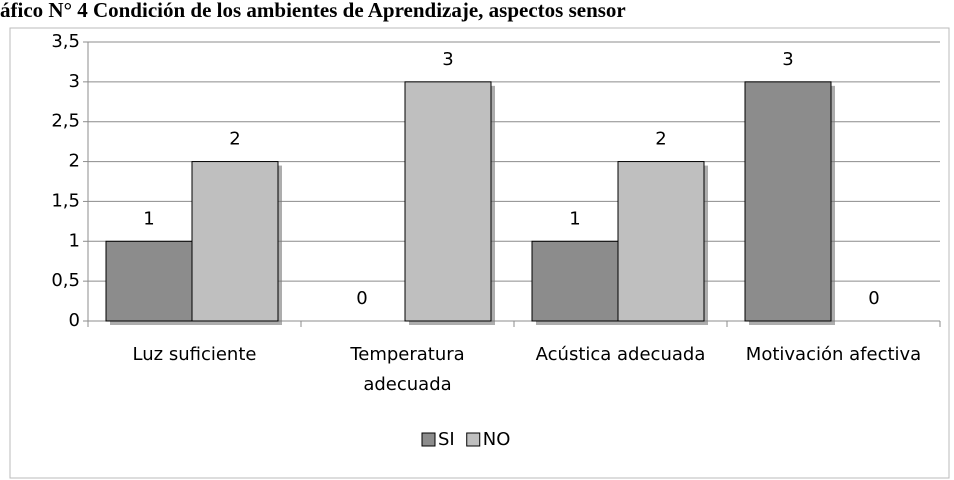  I want to click on y-tick-label: 2,5, so click(65, 121).